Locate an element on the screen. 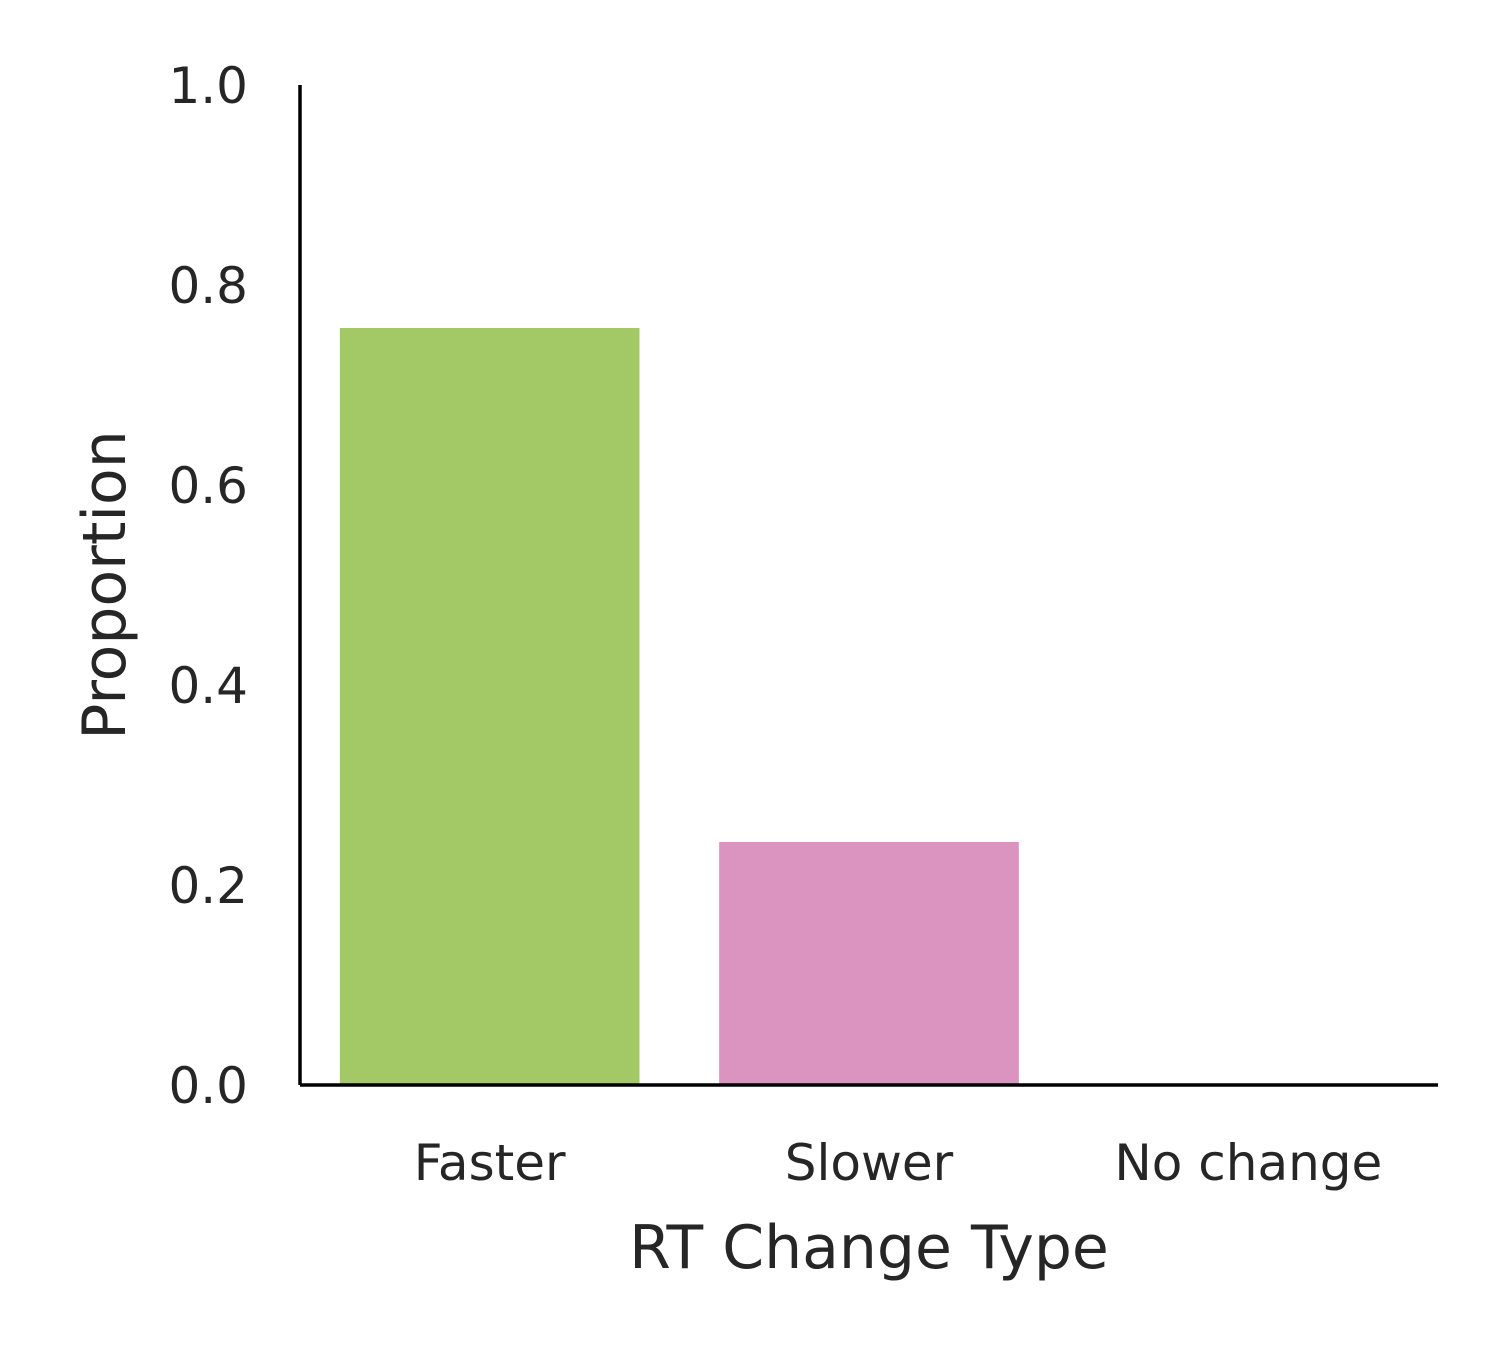 This screenshot has height=1350, width=1500. x-tick-label: Faster is located at coordinates (490, 1163).